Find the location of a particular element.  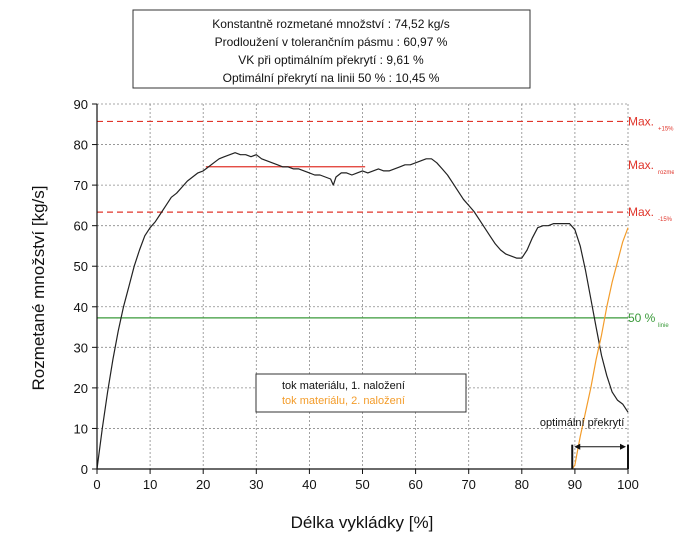

y-tick-label: 30 is located at coordinates (81, 347).